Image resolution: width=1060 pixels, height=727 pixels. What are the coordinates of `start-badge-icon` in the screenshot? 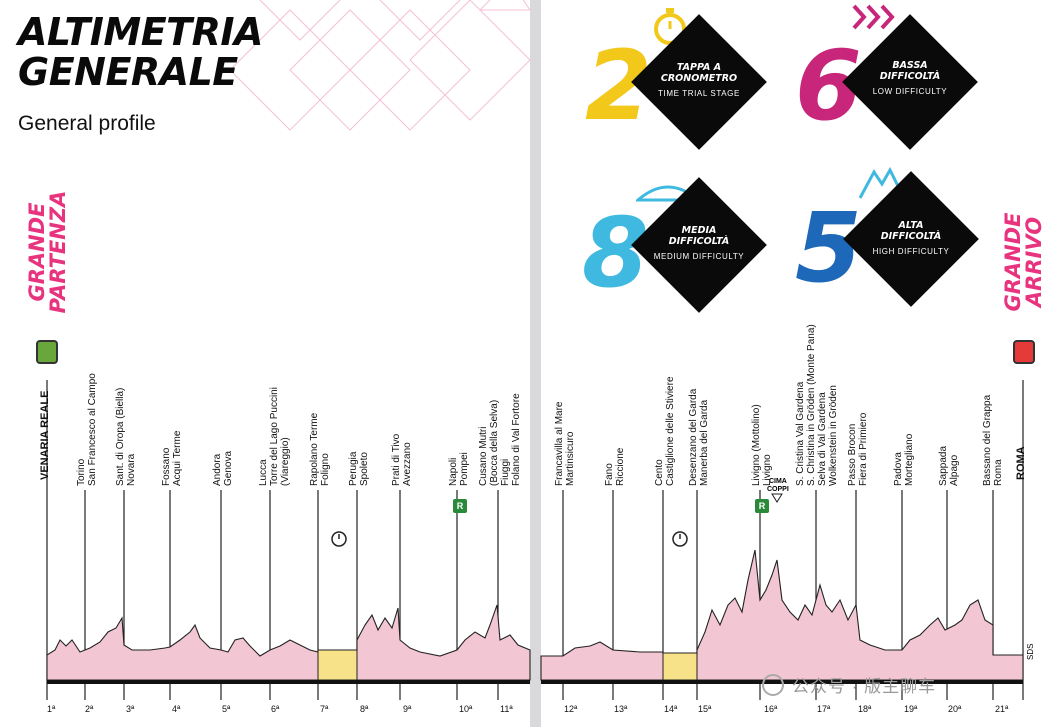 It's located at (47, 352).